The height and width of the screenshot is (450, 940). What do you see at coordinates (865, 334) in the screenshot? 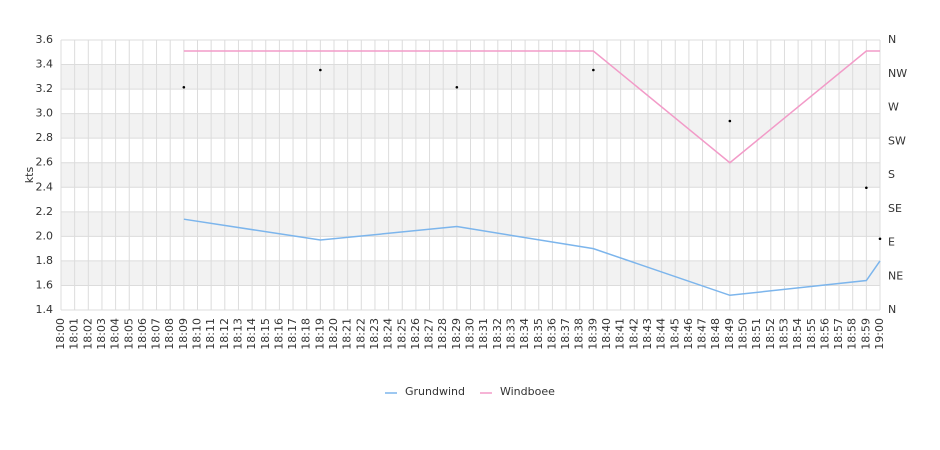
I see `x-tick-label: 18:59` at bounding box center [865, 334].